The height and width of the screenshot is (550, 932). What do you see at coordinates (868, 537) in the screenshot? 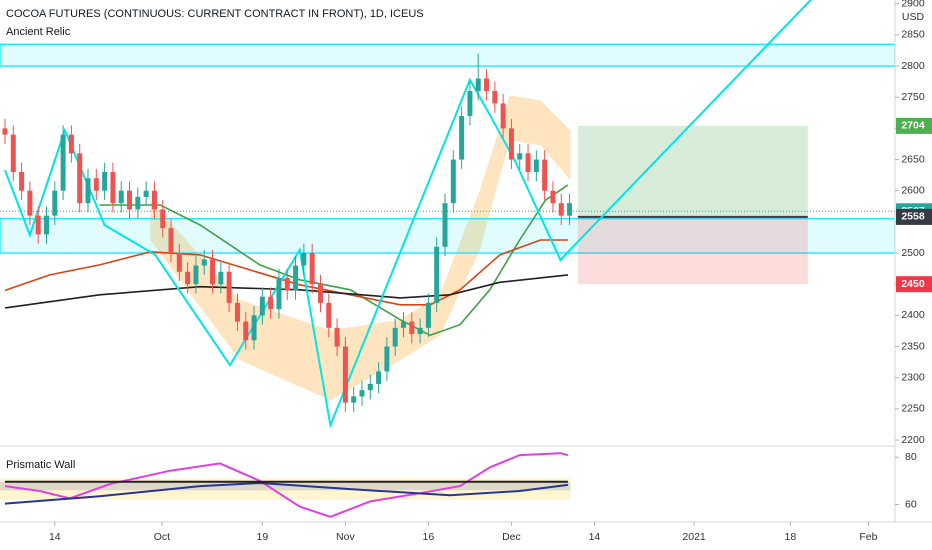
I see `x-tick-label: Feb` at bounding box center [868, 537].